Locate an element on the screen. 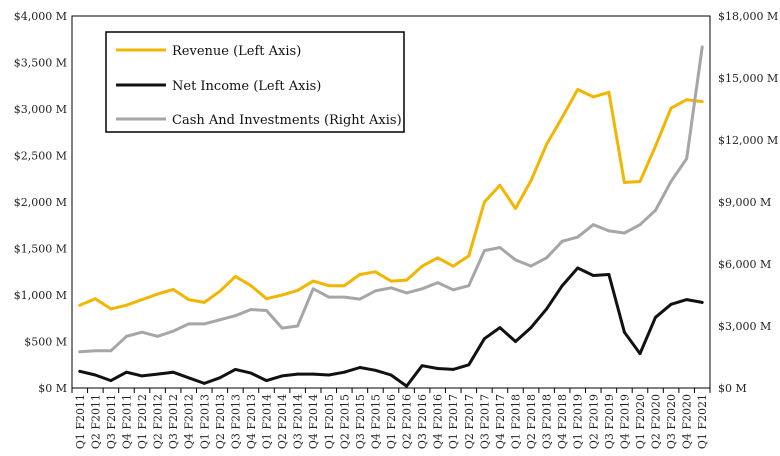 The width and height of the screenshot is (780, 456). x-axis-tick-label: Q1 F2021 is located at coordinates (702, 421).